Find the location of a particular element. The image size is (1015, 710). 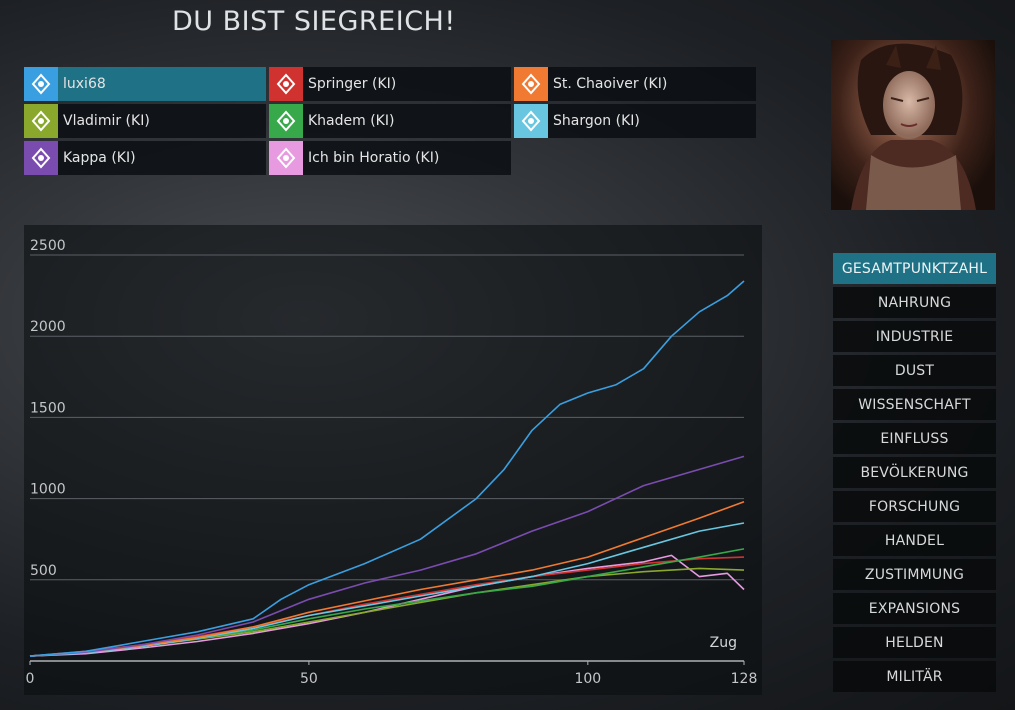

menu-item: ZUSTIMMUNG is located at coordinates (914, 574).